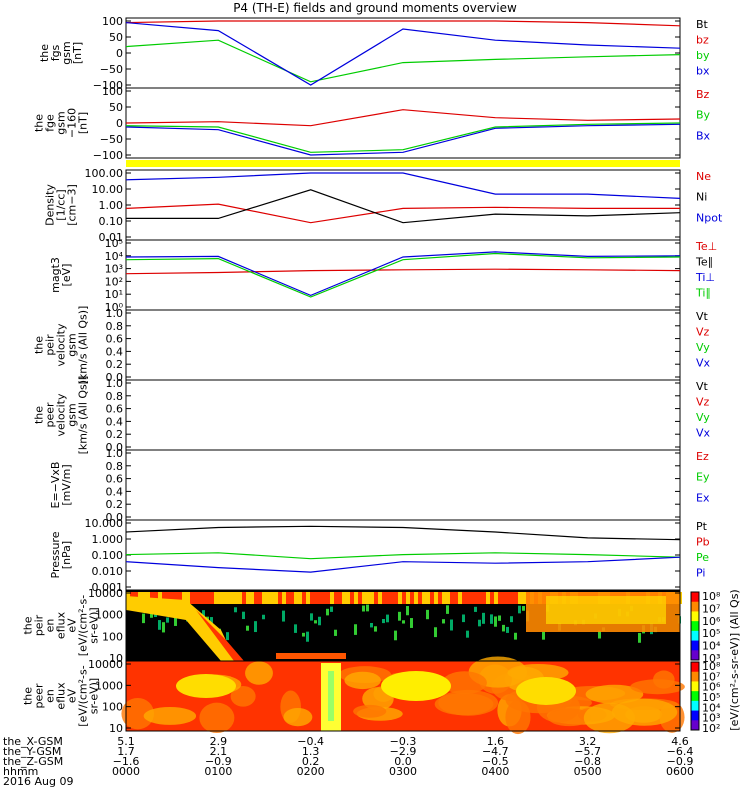  What do you see at coordinates (83, 345) in the screenshot?
I see `ylabel-line: [km/s (All Qs)]` at bounding box center [83, 345].